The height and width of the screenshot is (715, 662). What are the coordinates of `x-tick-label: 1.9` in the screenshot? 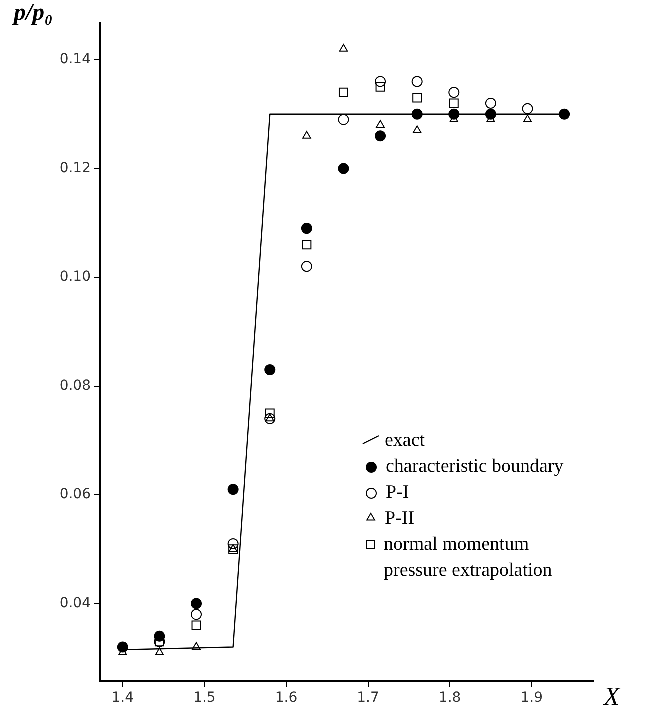 It's located at (531, 698).